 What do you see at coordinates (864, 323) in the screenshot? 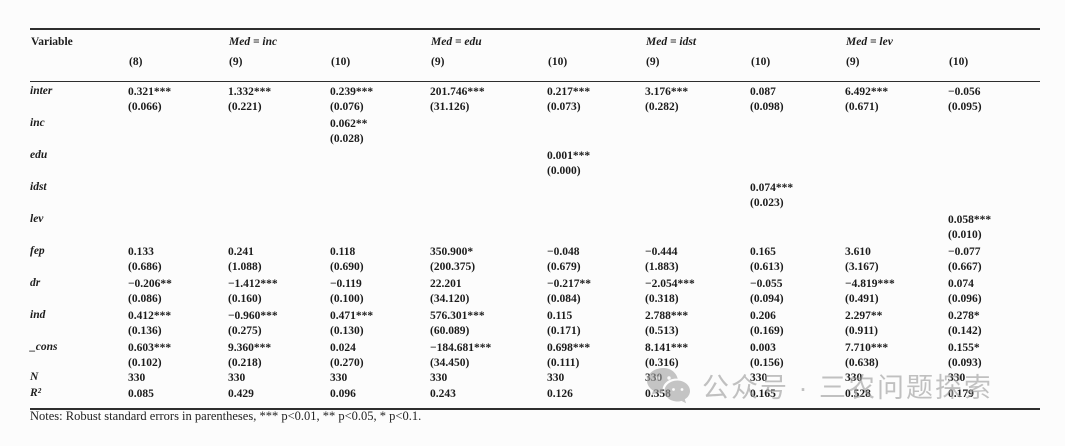
I see `coef-cell: 2.297** (0.911)` at bounding box center [864, 323].